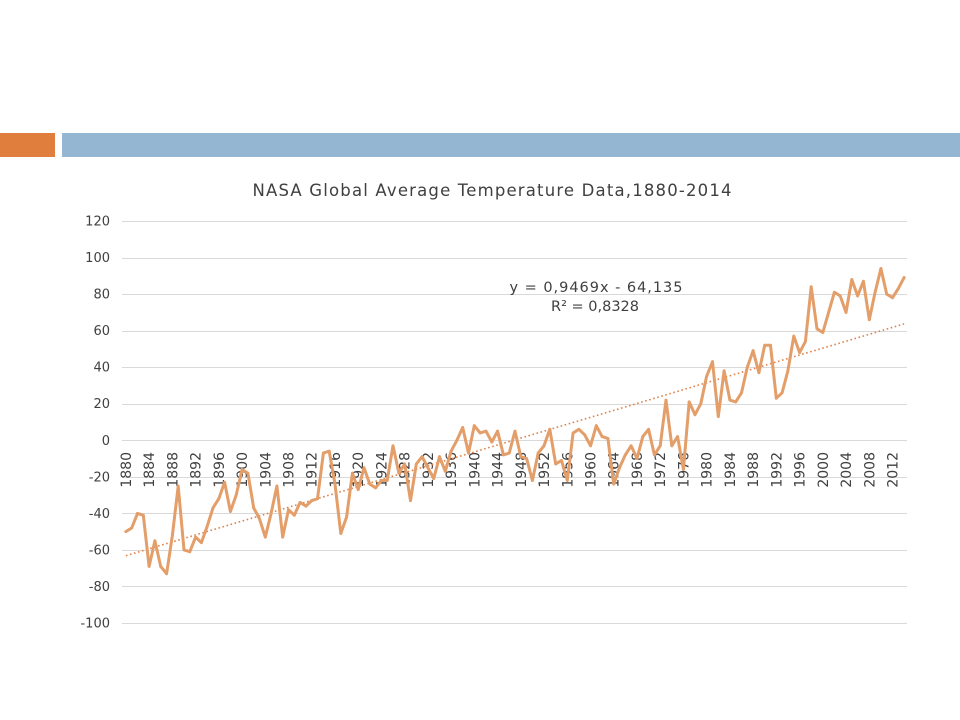 The width and height of the screenshot is (960, 720). Describe the element at coordinates (259, 519) in the screenshot. I see `data-point-1903` at that location.